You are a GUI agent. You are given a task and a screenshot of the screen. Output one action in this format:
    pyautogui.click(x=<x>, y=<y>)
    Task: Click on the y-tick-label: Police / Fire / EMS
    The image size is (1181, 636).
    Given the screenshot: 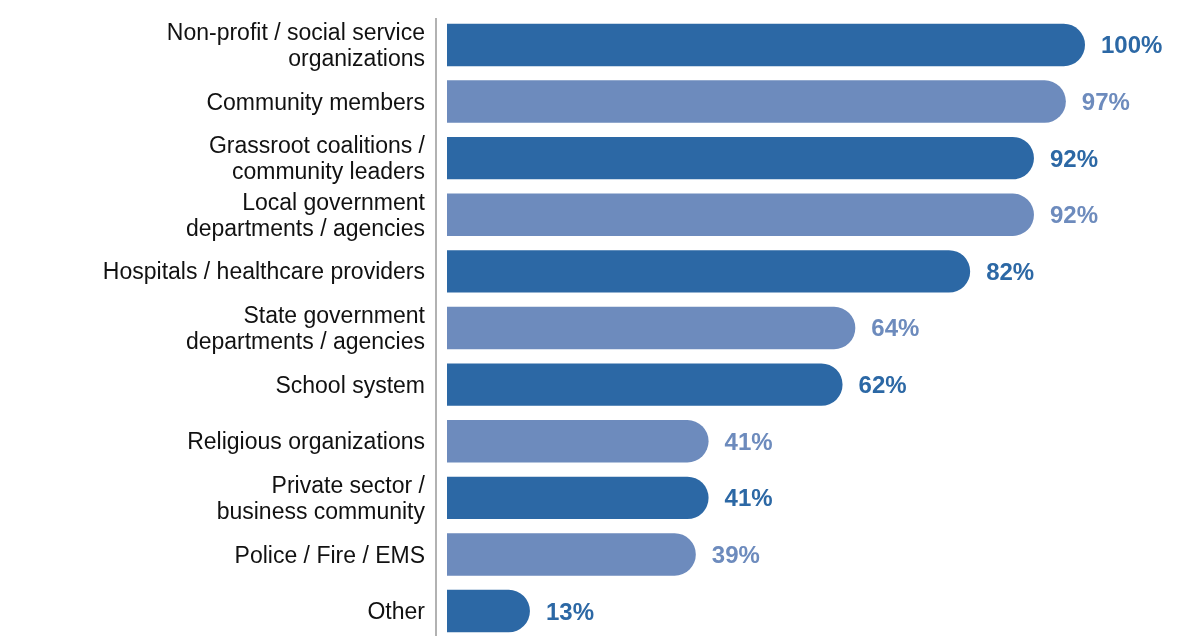 What is the action you would take?
    pyautogui.click(x=329, y=554)
    